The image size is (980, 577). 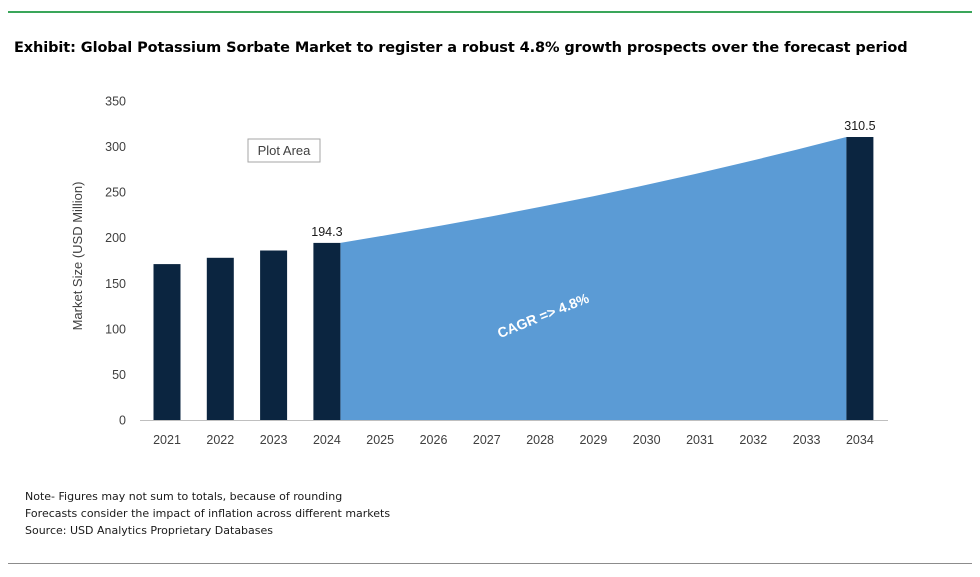 What do you see at coordinates (274, 440) in the screenshot?
I see `x-tick-label-2023: 2023` at bounding box center [274, 440].